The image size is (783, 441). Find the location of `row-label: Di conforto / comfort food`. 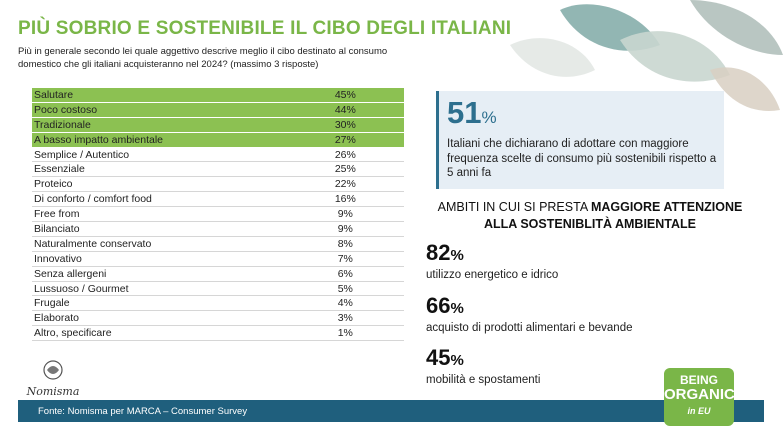

row-label: Di conforto / comfort food is located at coordinates (93, 199).